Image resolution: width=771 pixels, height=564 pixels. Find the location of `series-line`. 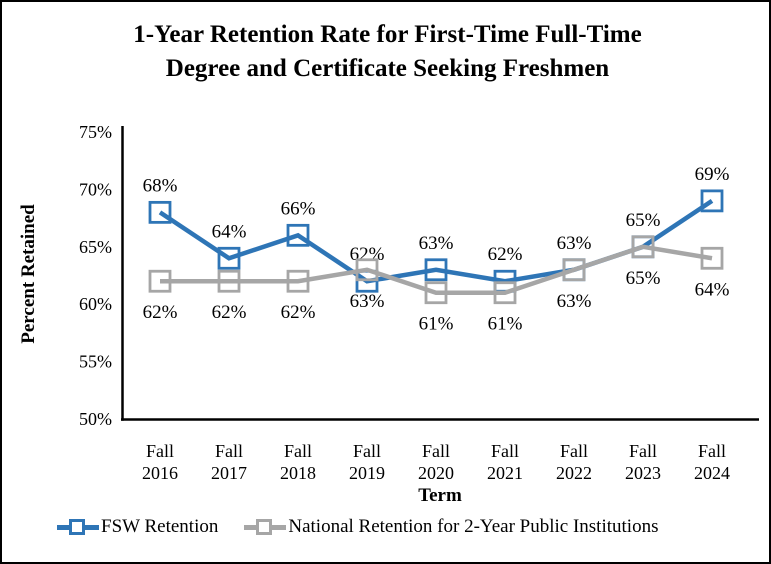

series-line is located at coordinates (436, 269).